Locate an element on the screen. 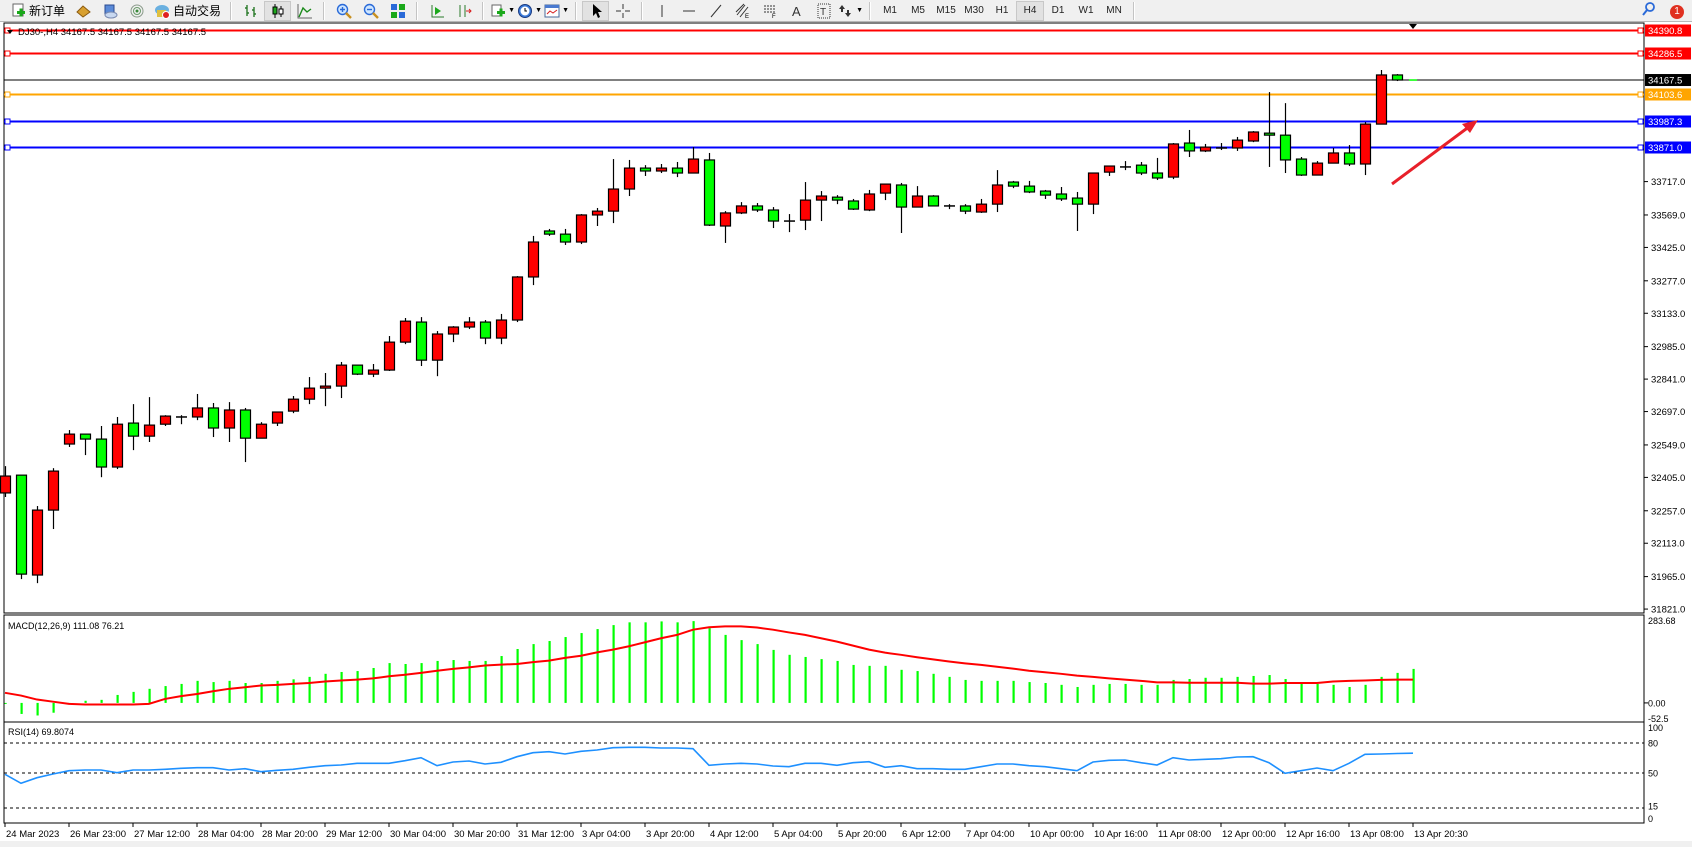  timeframe-d1: D1 is located at coordinates (1058, 10).